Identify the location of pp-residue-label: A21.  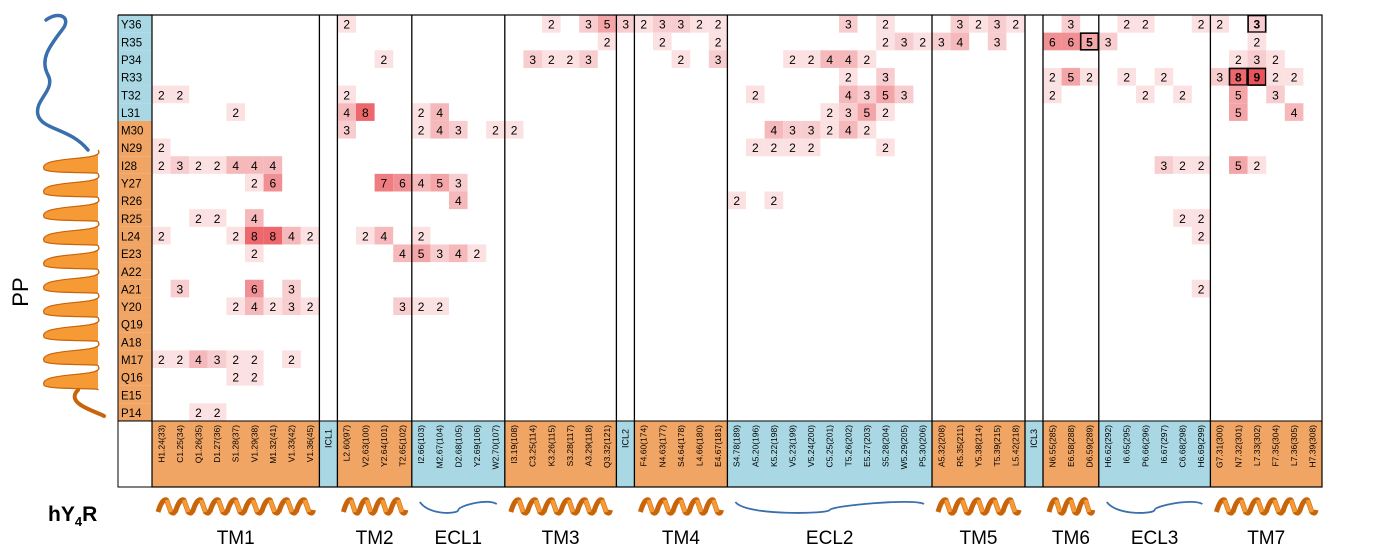
(131, 290).